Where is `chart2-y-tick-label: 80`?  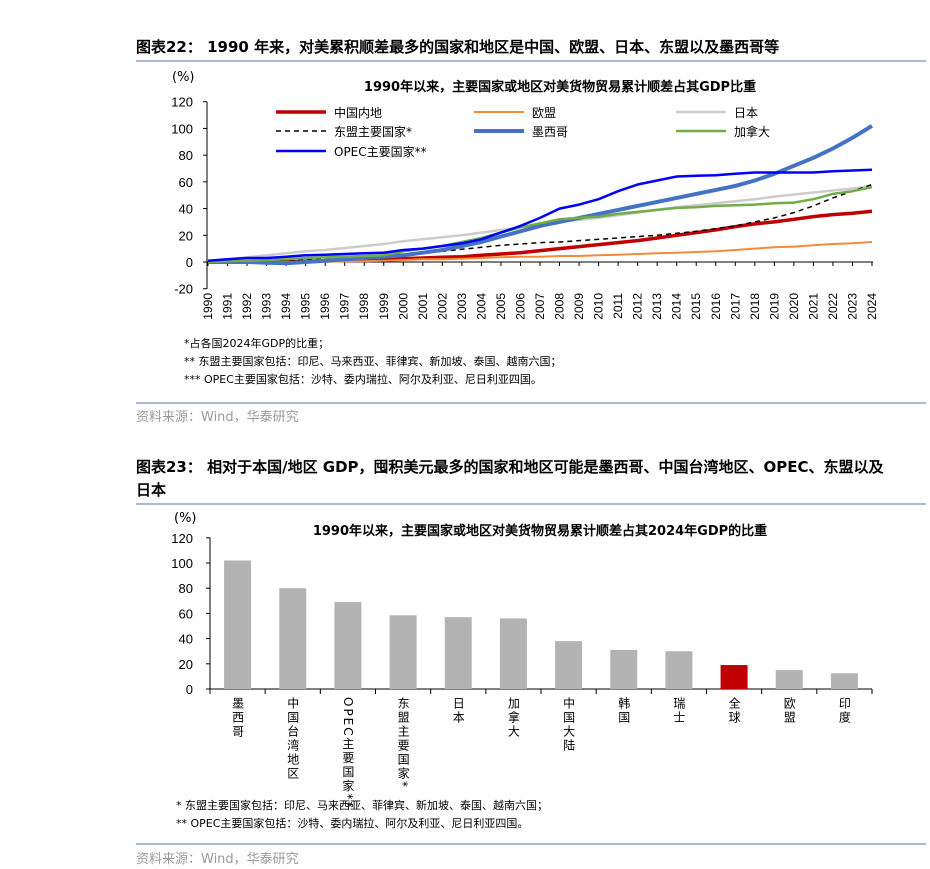
chart2-y-tick-label: 80 is located at coordinates (186, 588).